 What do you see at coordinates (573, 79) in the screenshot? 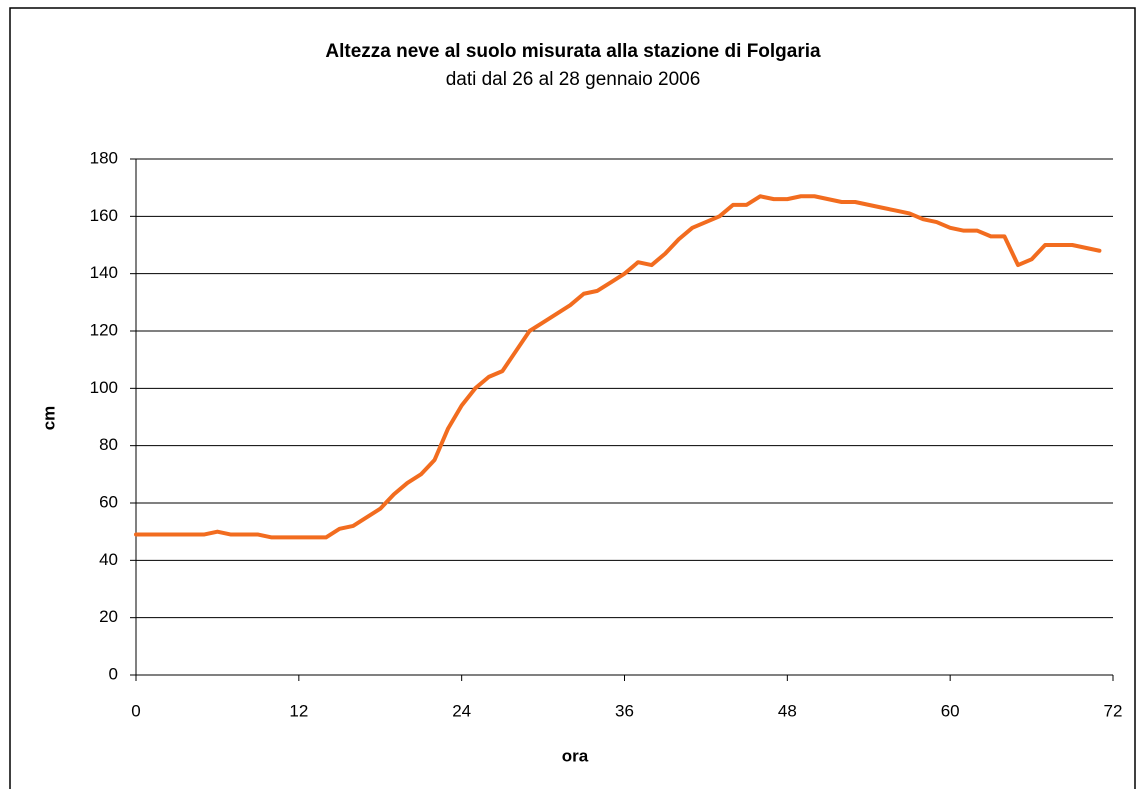
I see `chart-subtitle: dati dal 26 al 28 gennaio 2006` at bounding box center [573, 79].